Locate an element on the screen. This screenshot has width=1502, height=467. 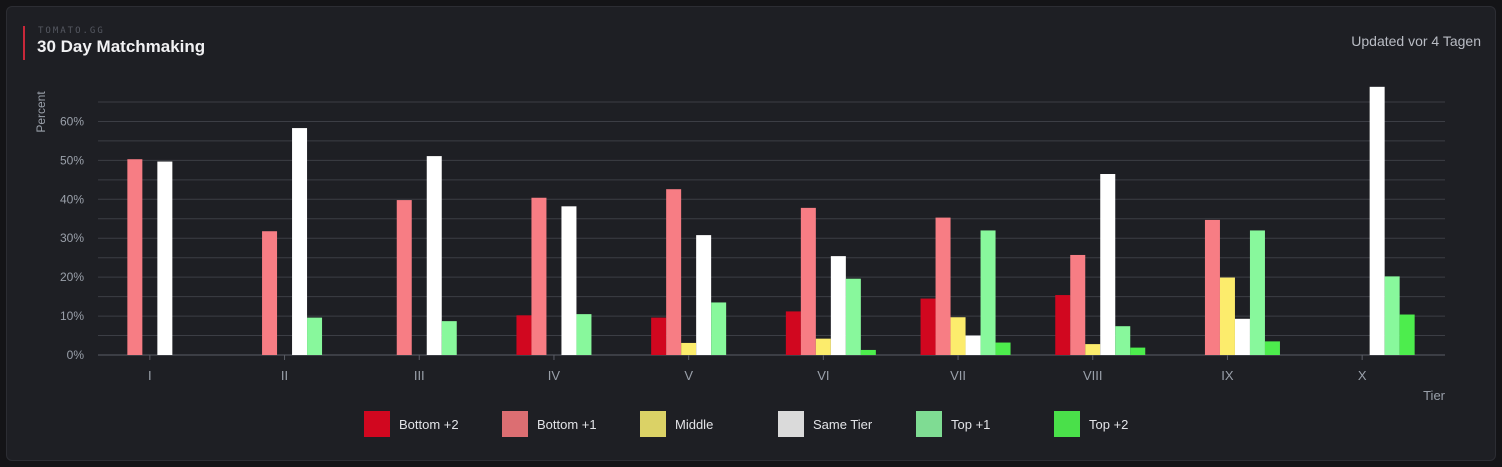
bar-bottom-1-i is located at coordinates (135, 257).